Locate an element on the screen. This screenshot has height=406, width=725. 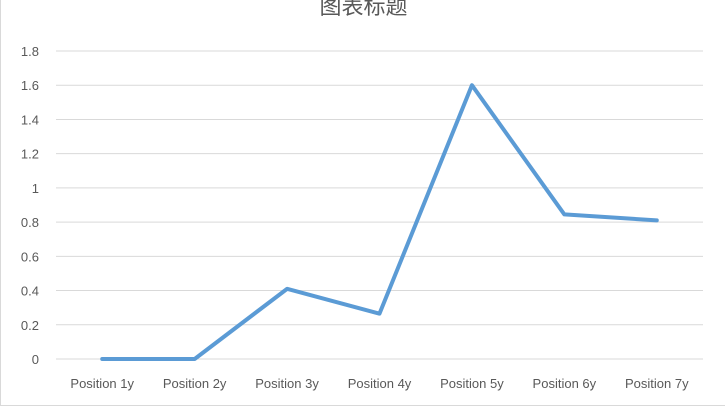
y-tick-label: 1.2 is located at coordinates (30, 154).